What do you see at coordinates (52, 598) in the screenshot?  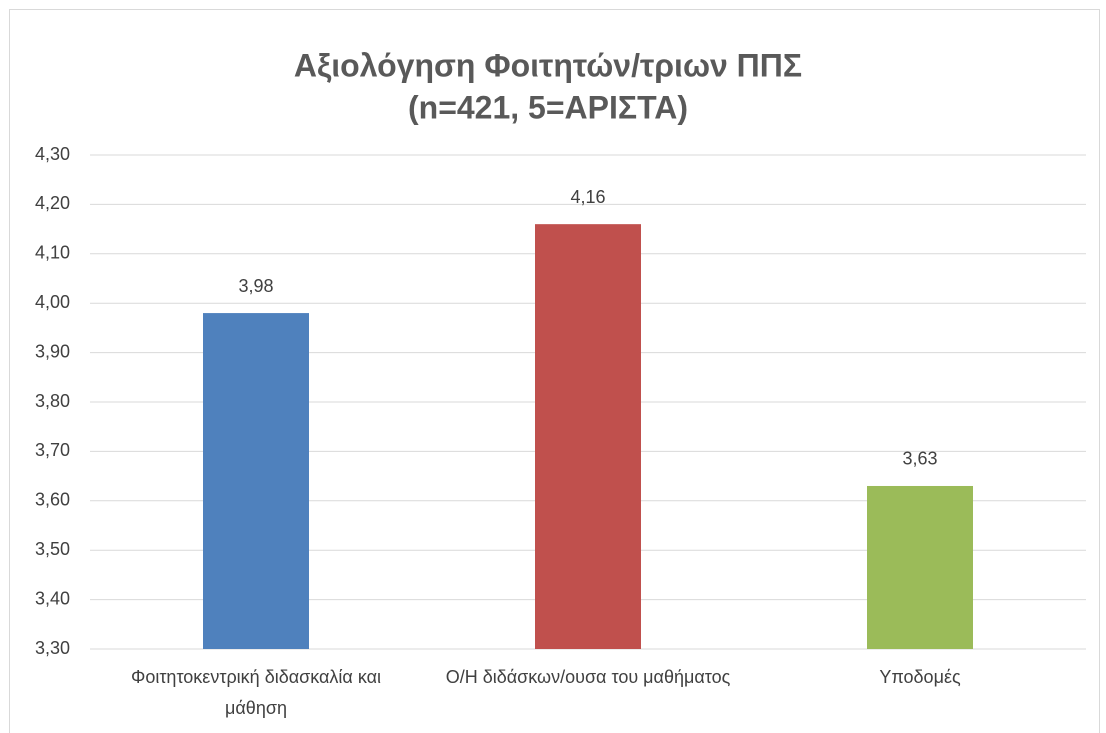 I see `y-tick-label: 3,40` at bounding box center [52, 598].